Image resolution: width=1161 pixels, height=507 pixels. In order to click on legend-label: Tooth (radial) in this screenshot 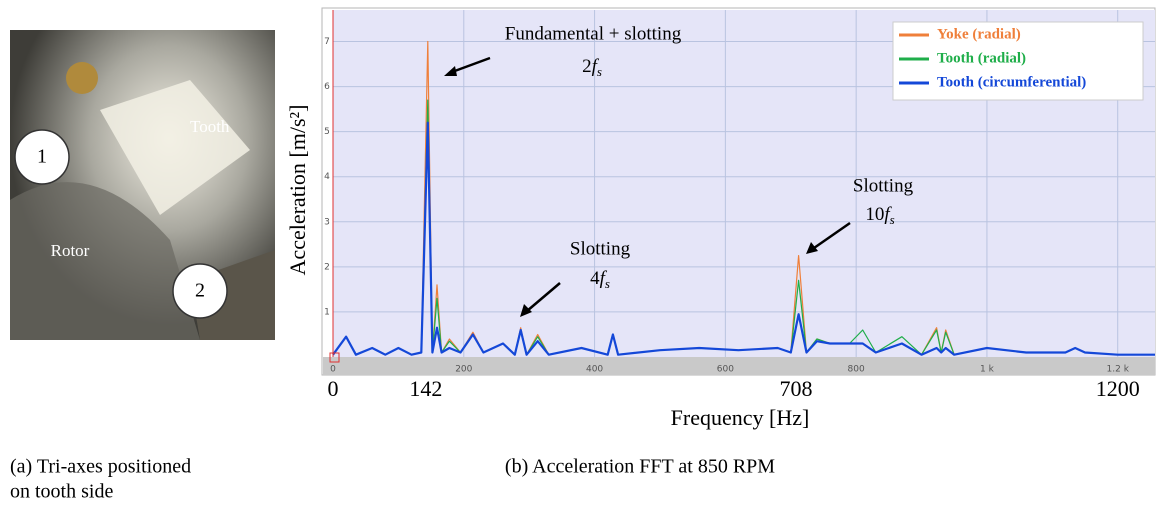, I will do `click(981, 58)`.